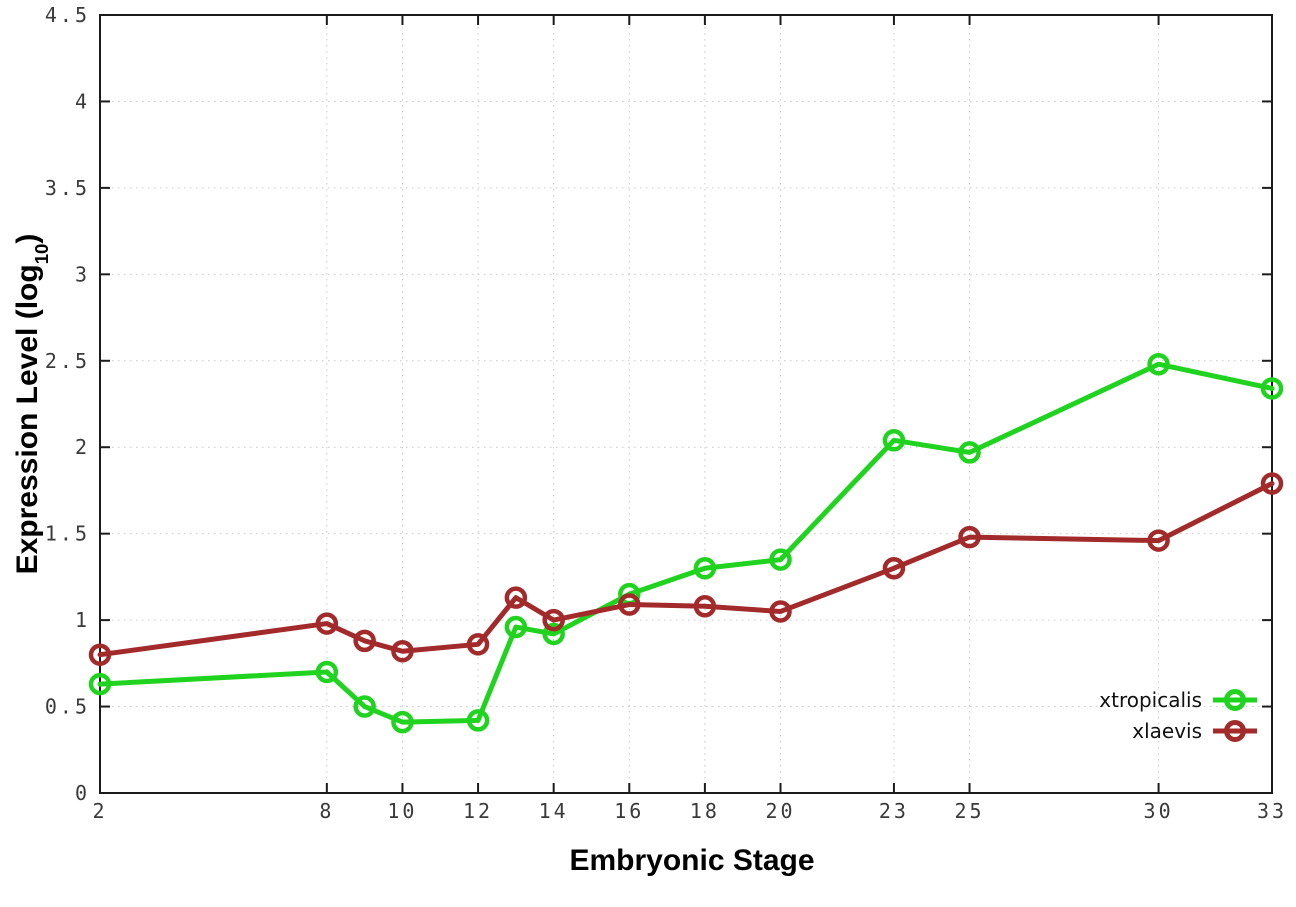 This screenshot has width=1296, height=907. What do you see at coordinates (629, 811) in the screenshot?
I see `x-tick-label: 16` at bounding box center [629, 811].